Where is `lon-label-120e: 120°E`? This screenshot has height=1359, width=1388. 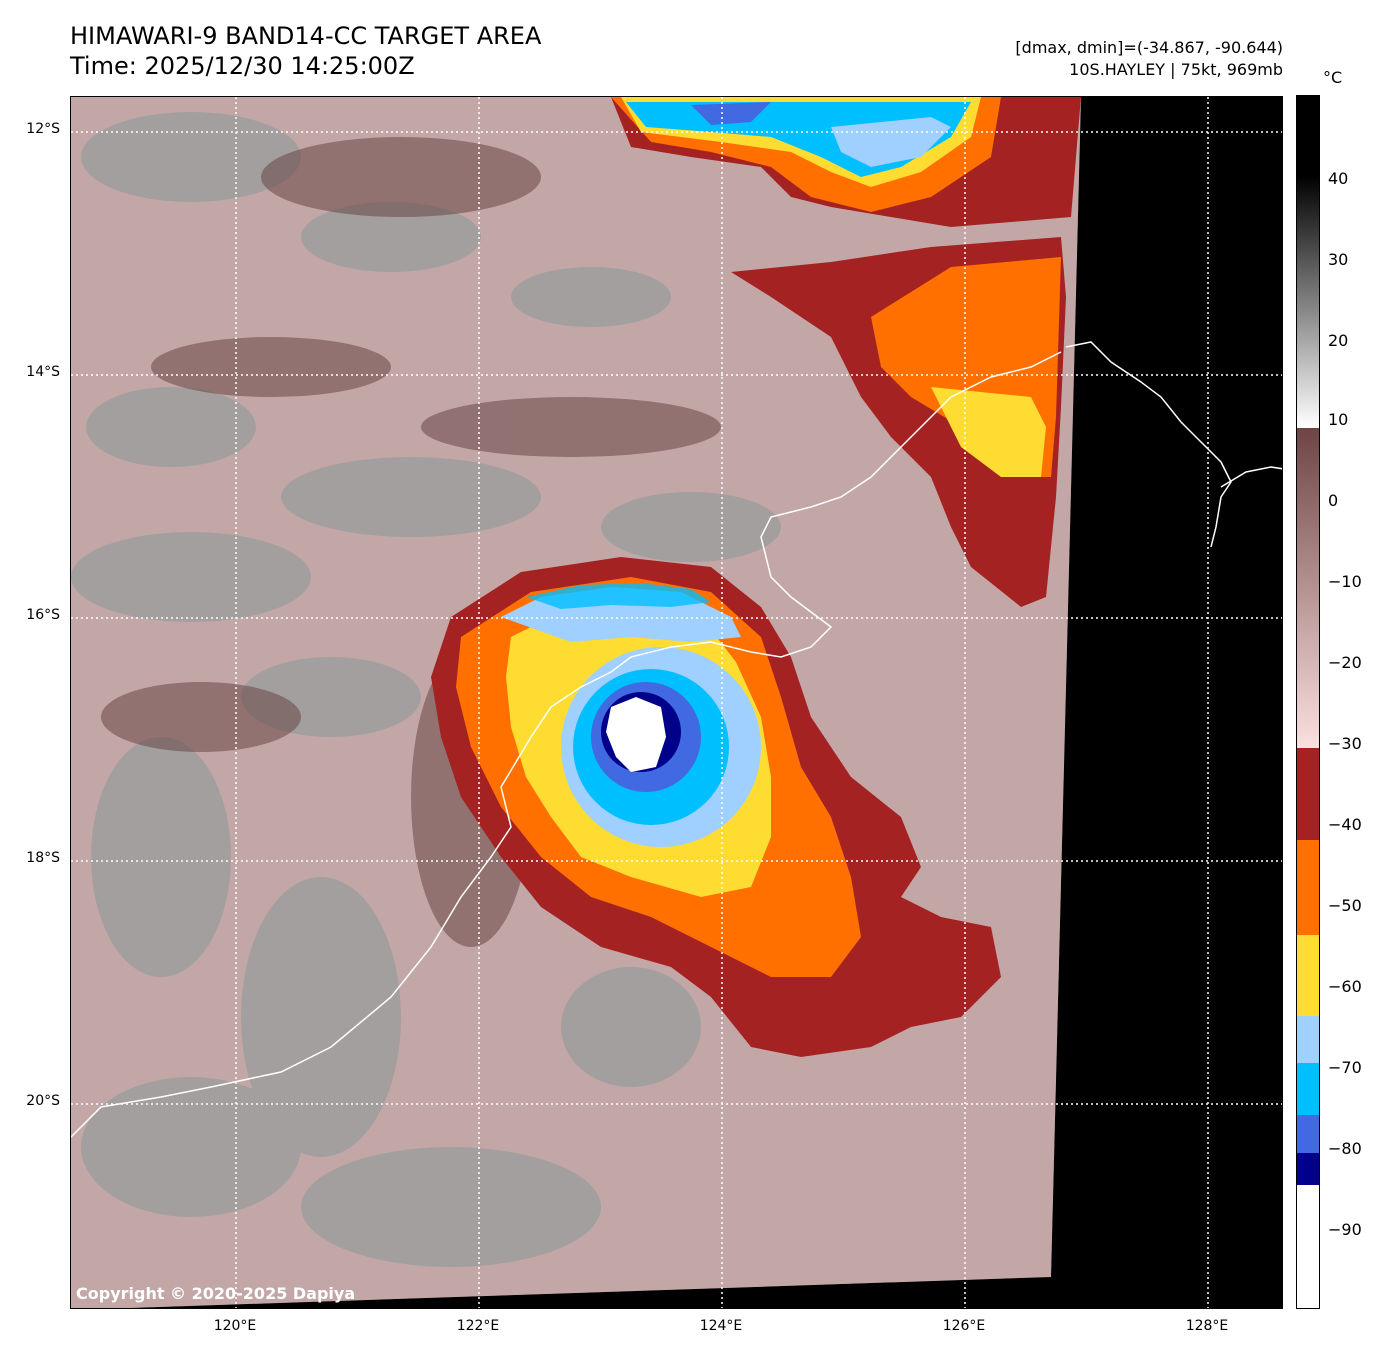 lon-label-120e: 120°E is located at coordinates (235, 1326).